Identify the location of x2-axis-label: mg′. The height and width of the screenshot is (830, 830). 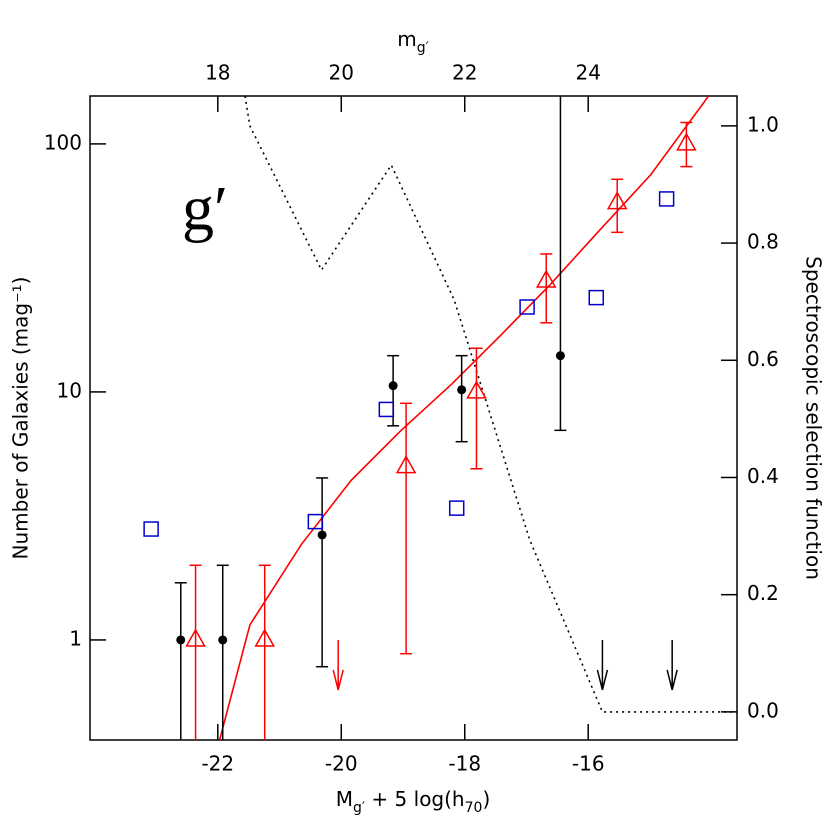
(413, 42).